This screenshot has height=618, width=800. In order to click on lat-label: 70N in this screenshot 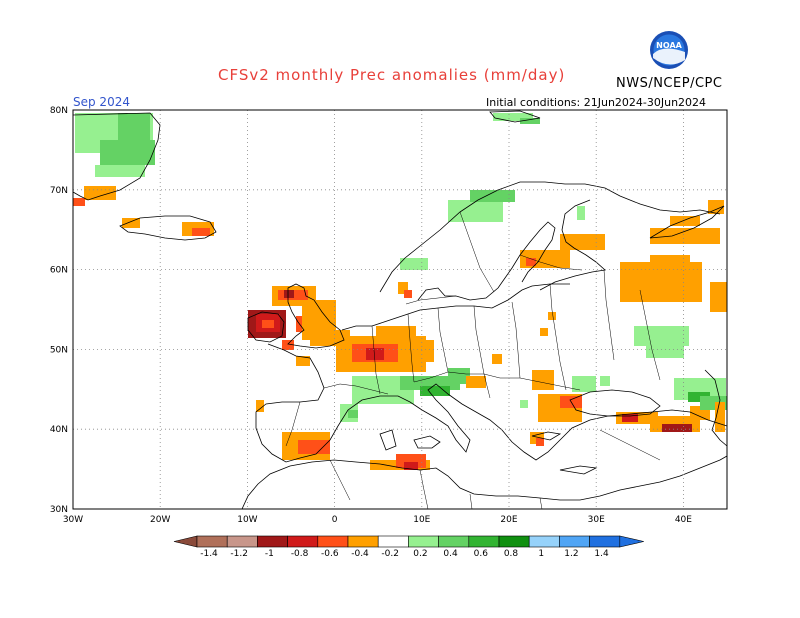, I will do `click(59, 191)`.